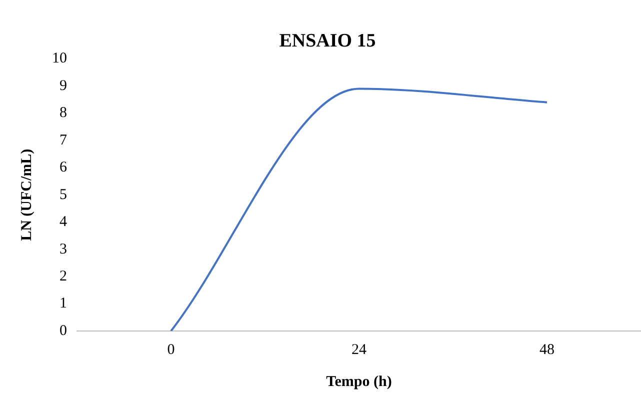  Describe the element at coordinates (63, 276) in the screenshot. I see `y-tick-label: 2` at that location.